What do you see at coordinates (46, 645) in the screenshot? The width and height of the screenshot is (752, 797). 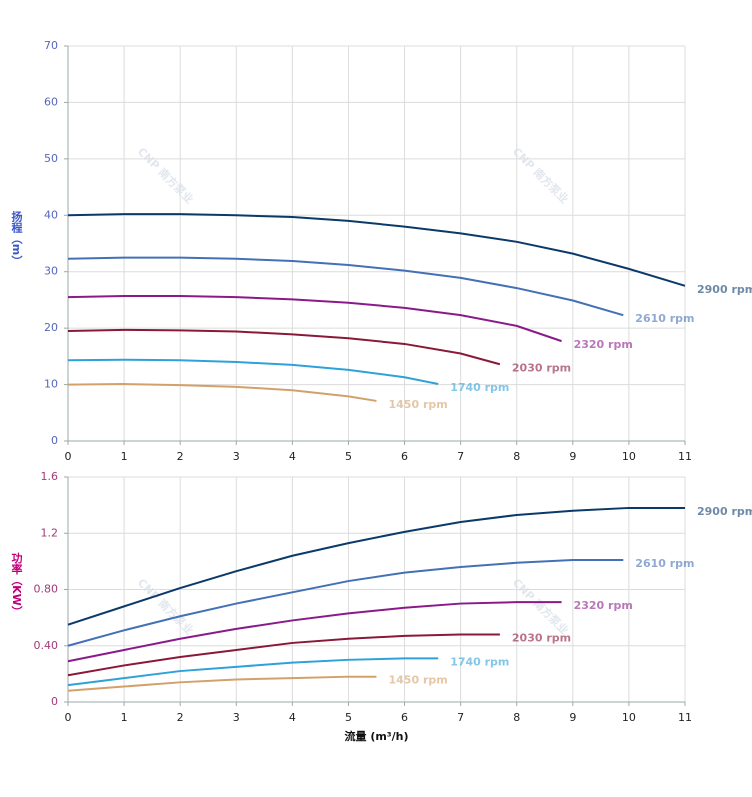 I see `y-tick-label: 0.40` at bounding box center [46, 645].